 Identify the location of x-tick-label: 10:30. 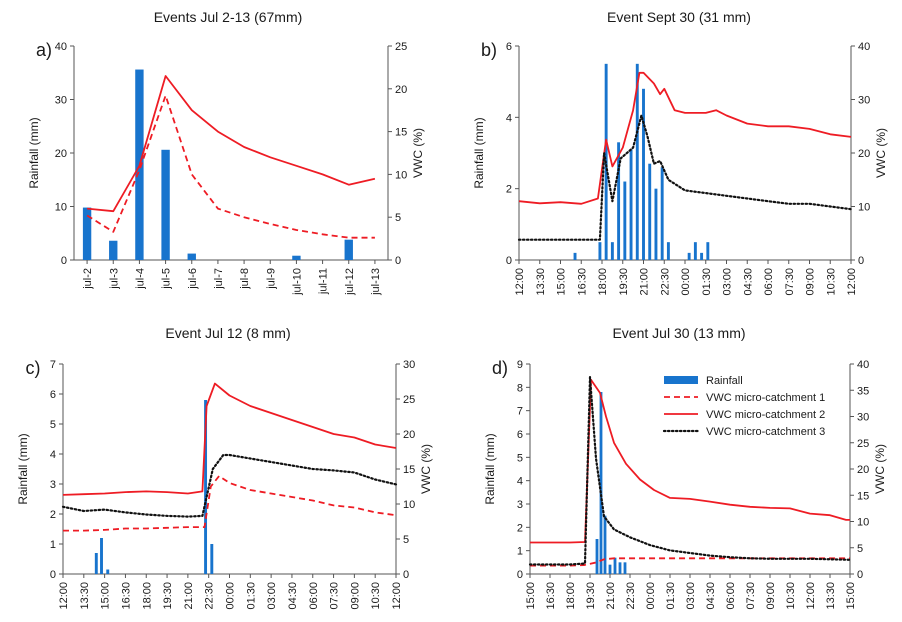
(376, 596).